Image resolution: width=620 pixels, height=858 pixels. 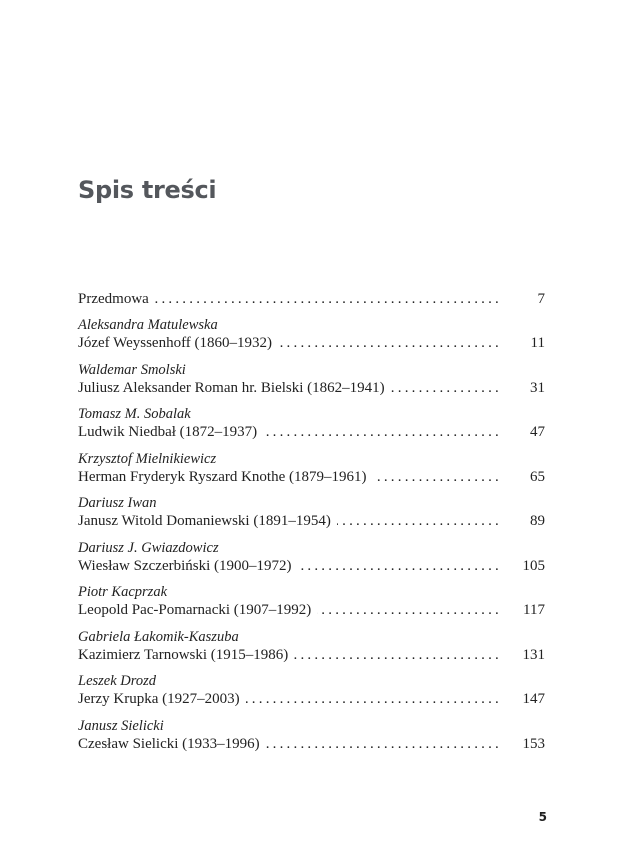 I want to click on entry-author: Dariusz Iwan, so click(x=117, y=503).